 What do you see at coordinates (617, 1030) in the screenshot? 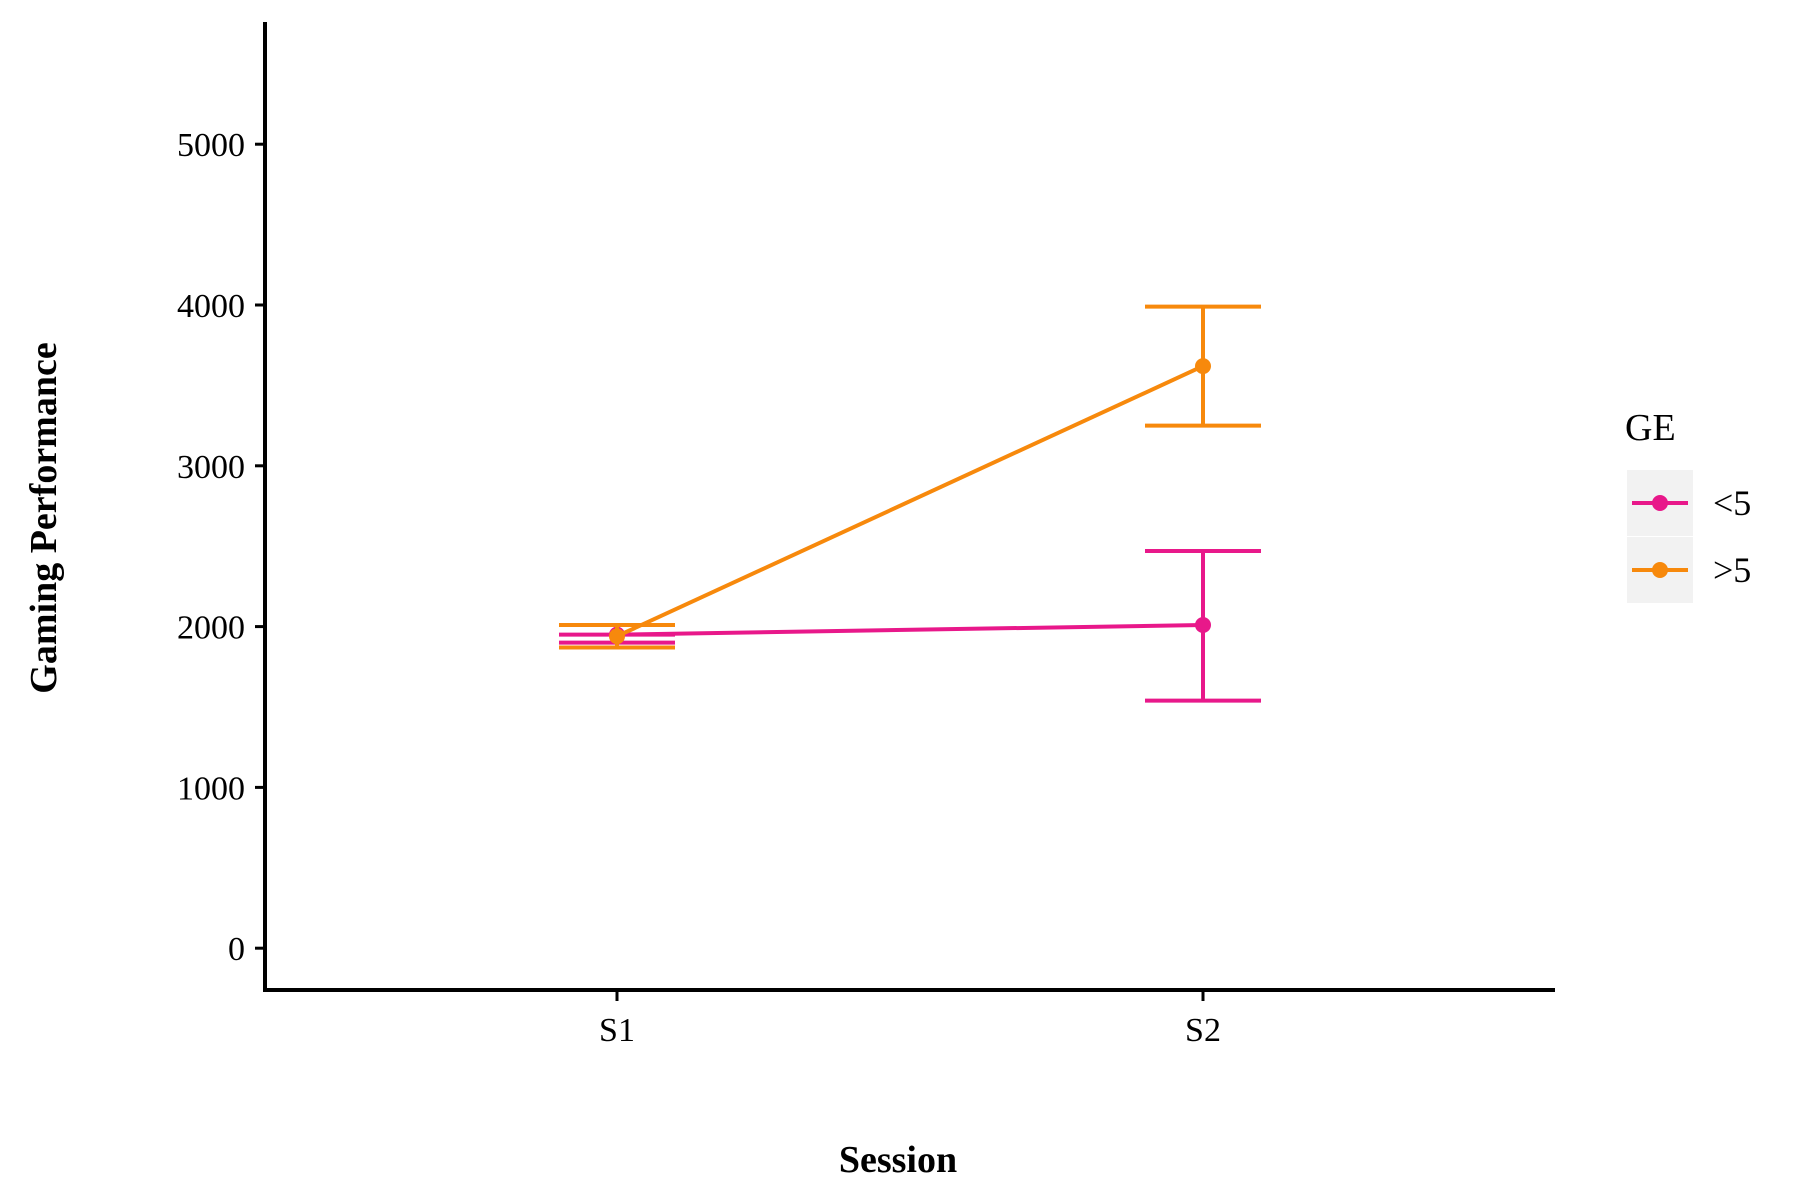
I see `x-tick-label: S1` at bounding box center [617, 1030].